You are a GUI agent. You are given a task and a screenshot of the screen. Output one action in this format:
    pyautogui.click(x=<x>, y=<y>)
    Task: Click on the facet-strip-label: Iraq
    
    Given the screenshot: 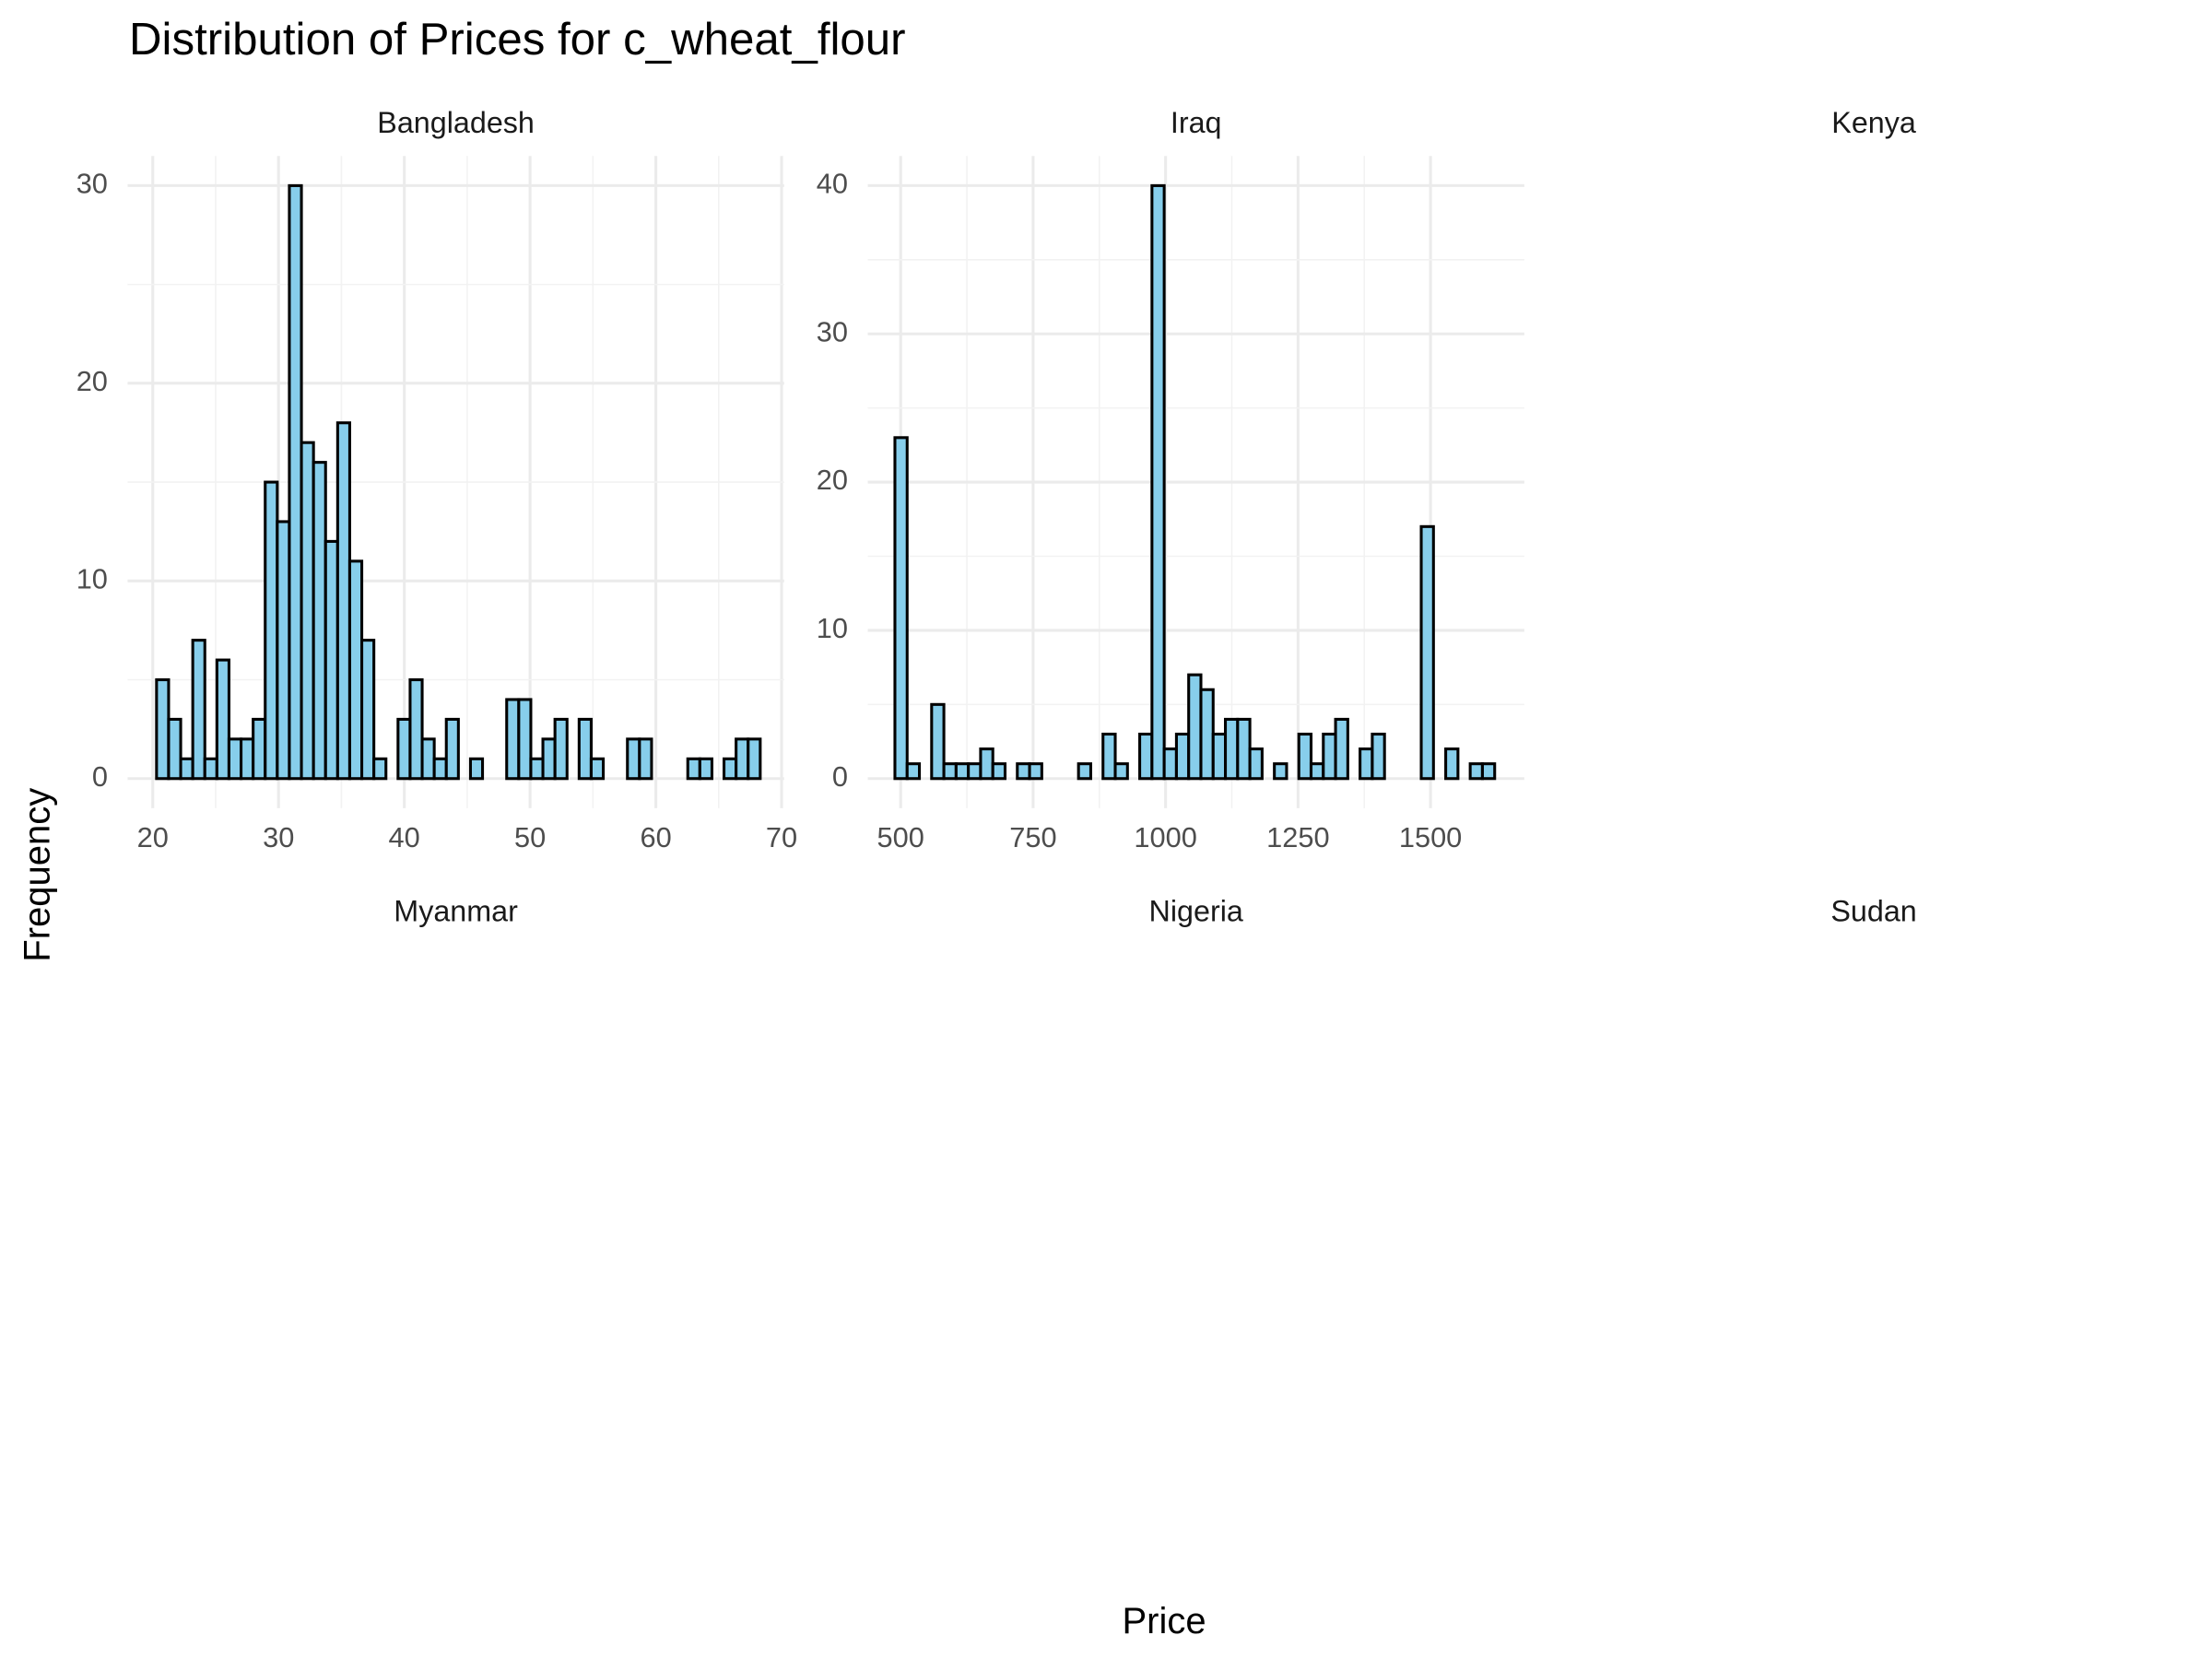 What is the action you would take?
    pyautogui.click(x=1196, y=122)
    